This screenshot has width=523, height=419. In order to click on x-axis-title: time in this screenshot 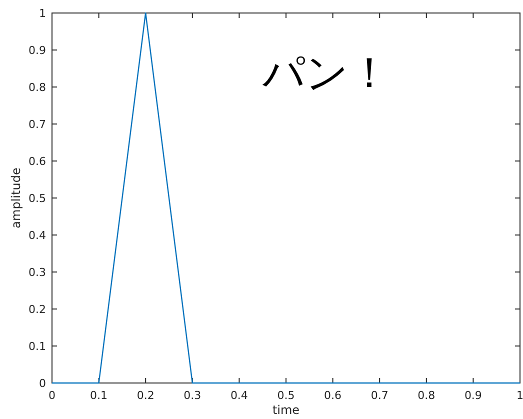, I will do `click(286, 410)`.